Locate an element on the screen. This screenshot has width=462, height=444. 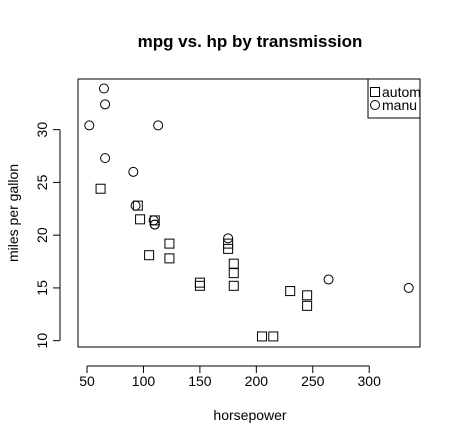
y-tick-label: 25 is located at coordinates (42, 182).